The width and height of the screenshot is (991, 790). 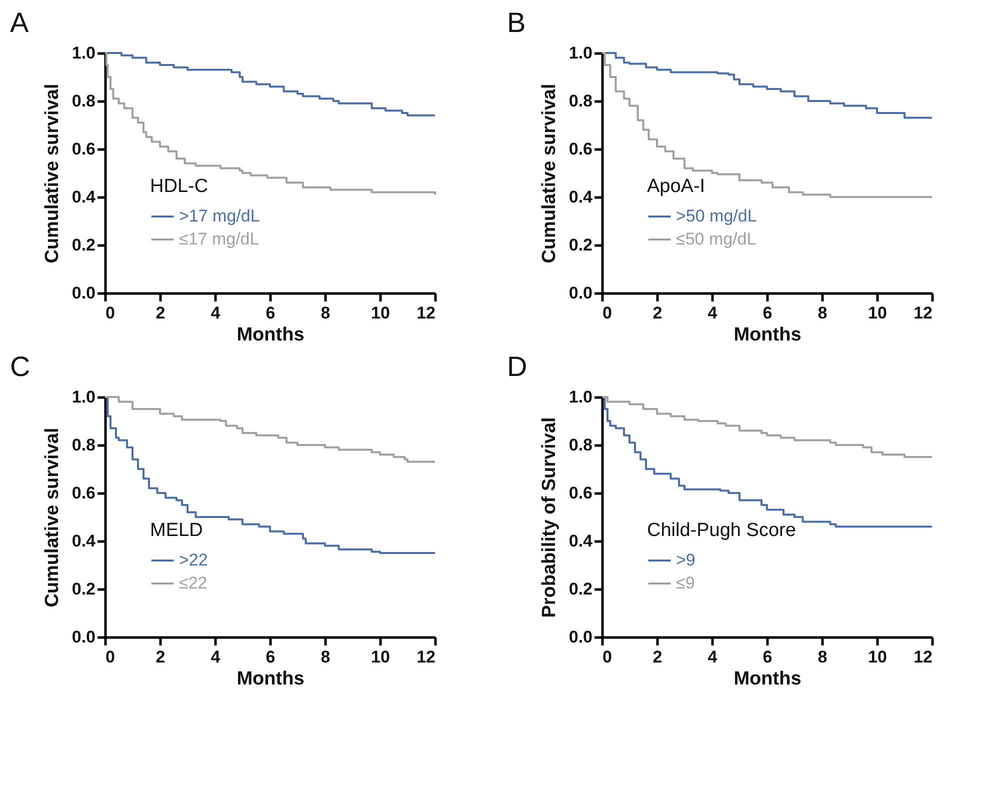 What do you see at coordinates (516, 22) in the screenshot?
I see `chart-title: B` at bounding box center [516, 22].